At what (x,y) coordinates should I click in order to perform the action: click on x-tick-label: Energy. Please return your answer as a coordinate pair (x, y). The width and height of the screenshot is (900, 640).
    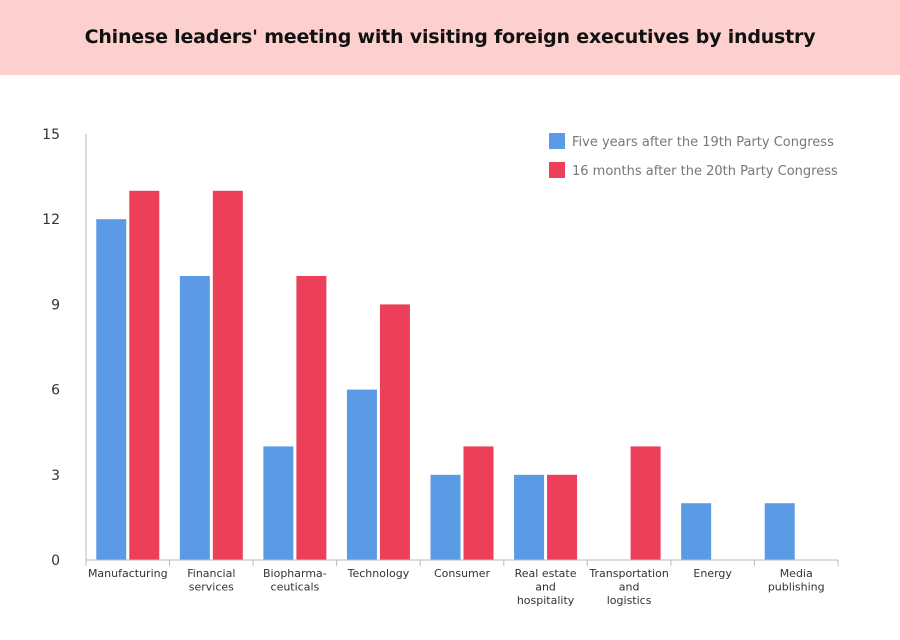
    Looking at the image, I should click on (712, 573).